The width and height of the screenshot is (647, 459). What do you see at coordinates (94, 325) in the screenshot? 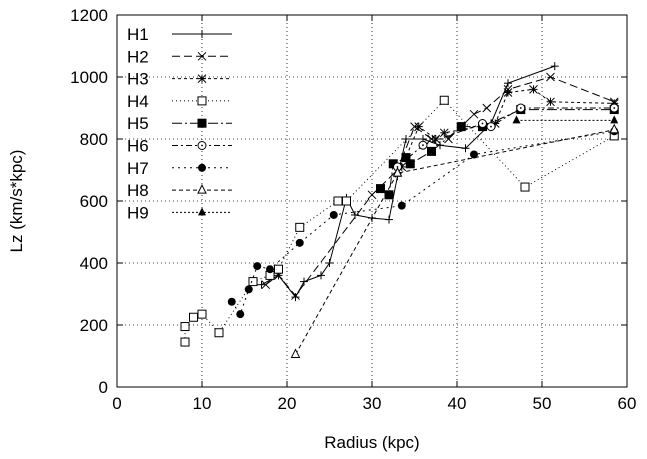
I see `y-tick-label: 200` at bounding box center [94, 325].